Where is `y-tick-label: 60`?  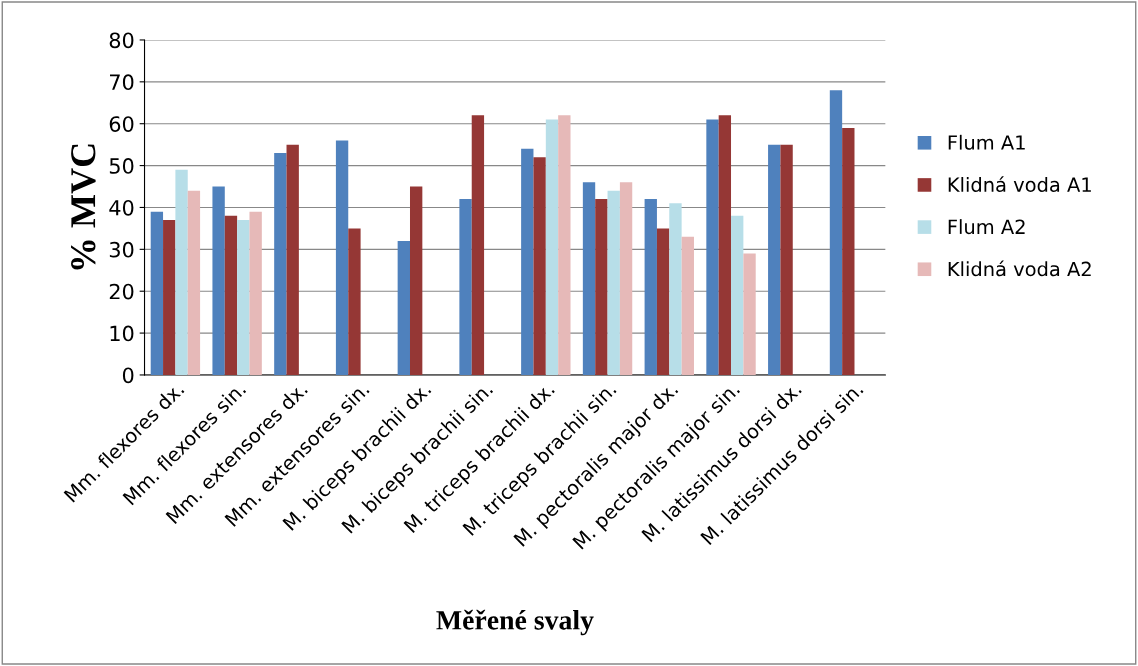 y-tick-label: 60 is located at coordinates (121, 124).